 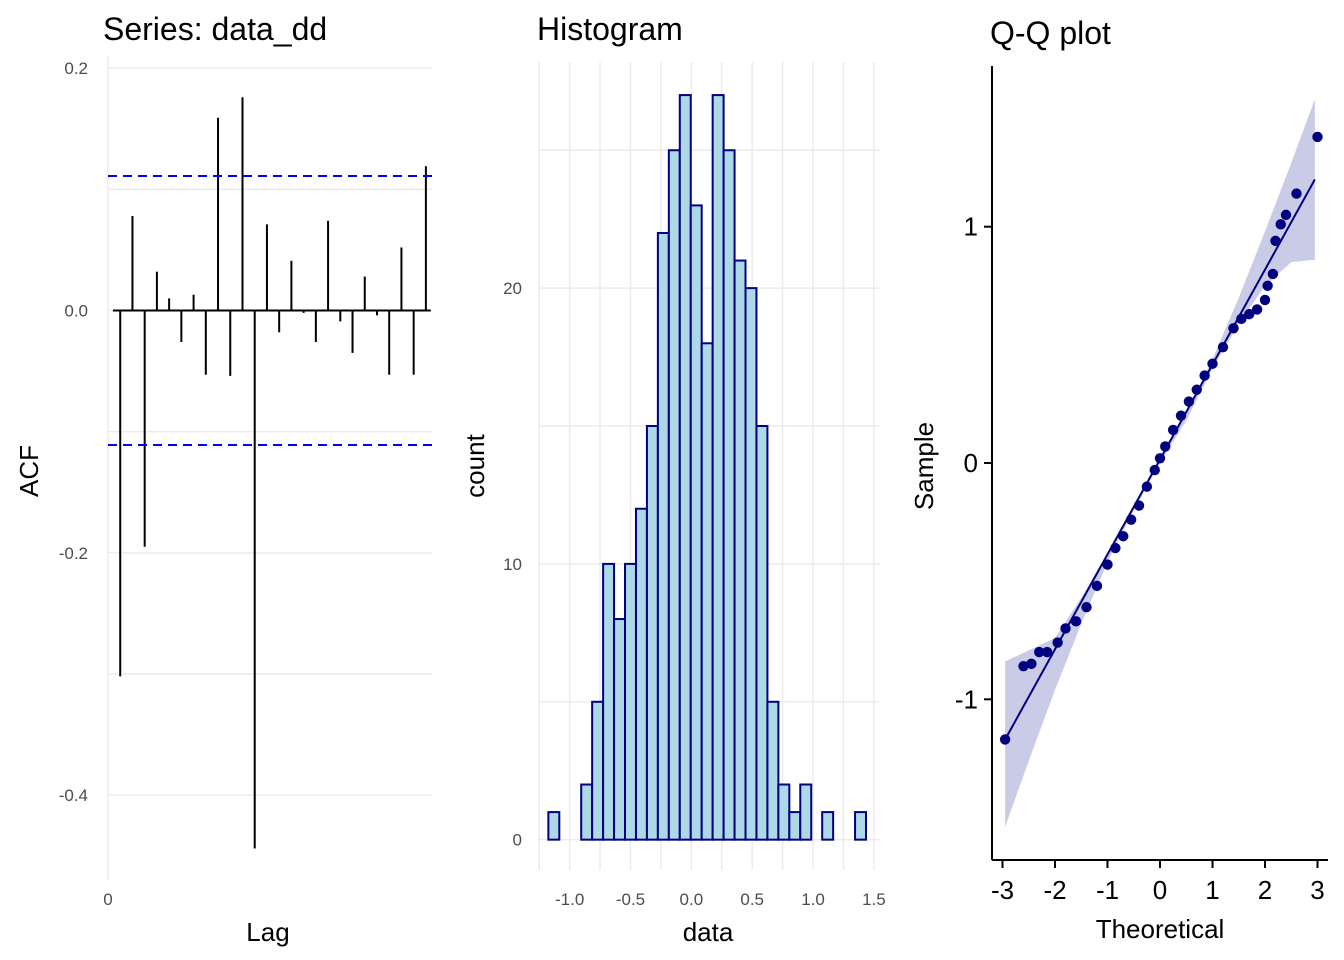 I want to click on acf-confidence-lines, so click(x=270, y=310).